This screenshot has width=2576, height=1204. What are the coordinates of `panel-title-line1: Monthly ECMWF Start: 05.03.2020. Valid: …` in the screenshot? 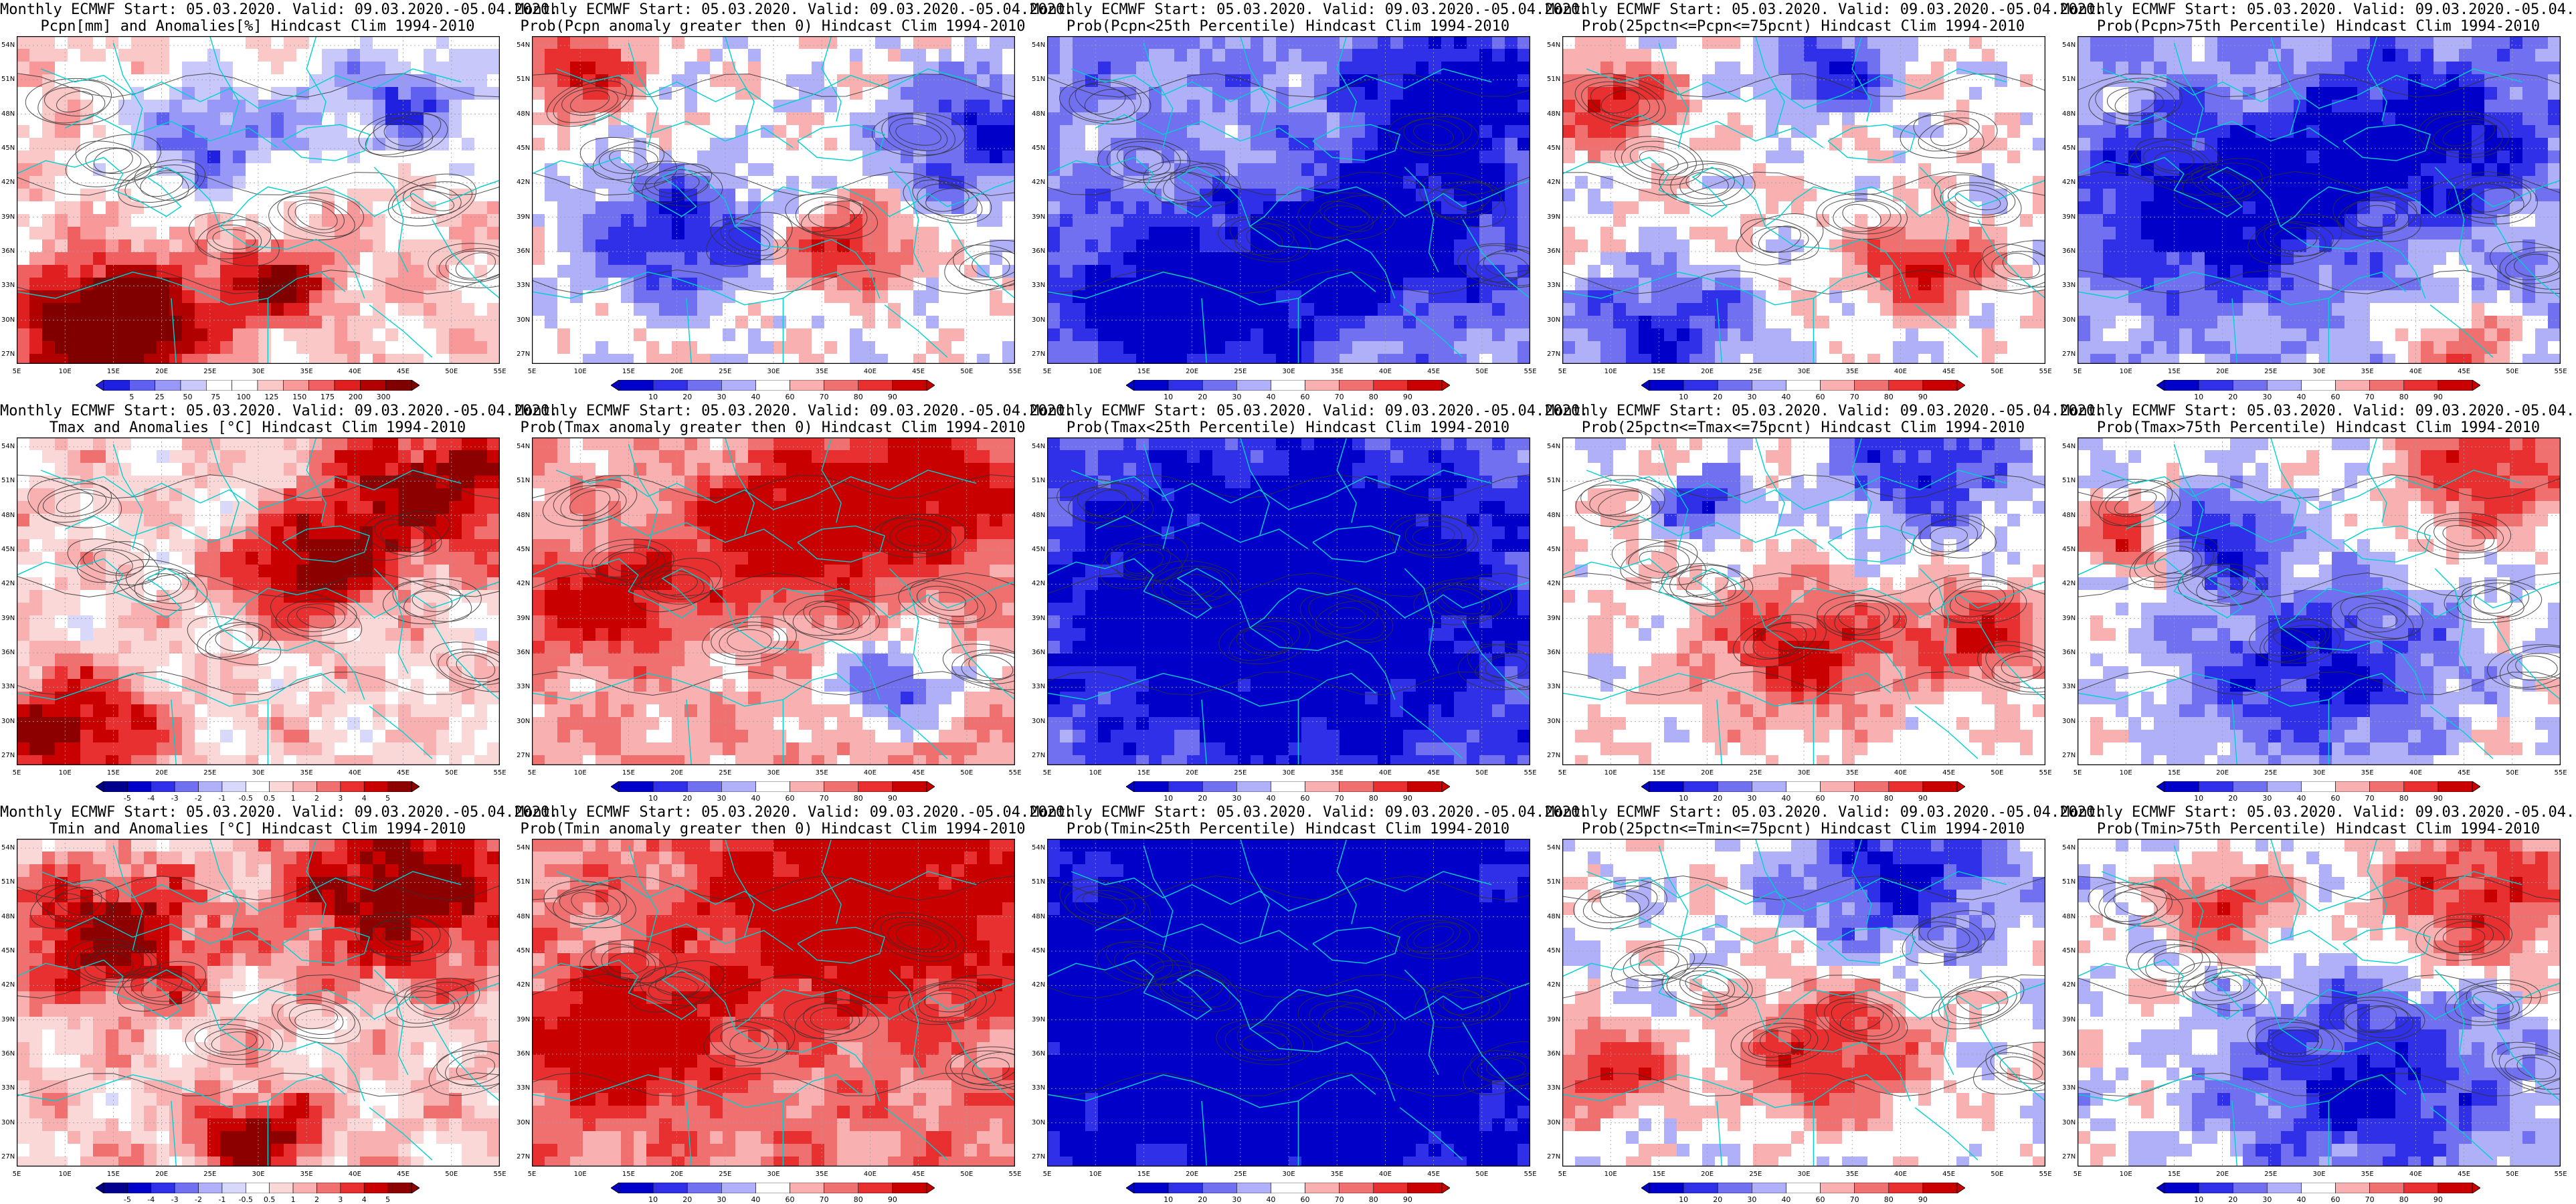 It's located at (1825, 411).